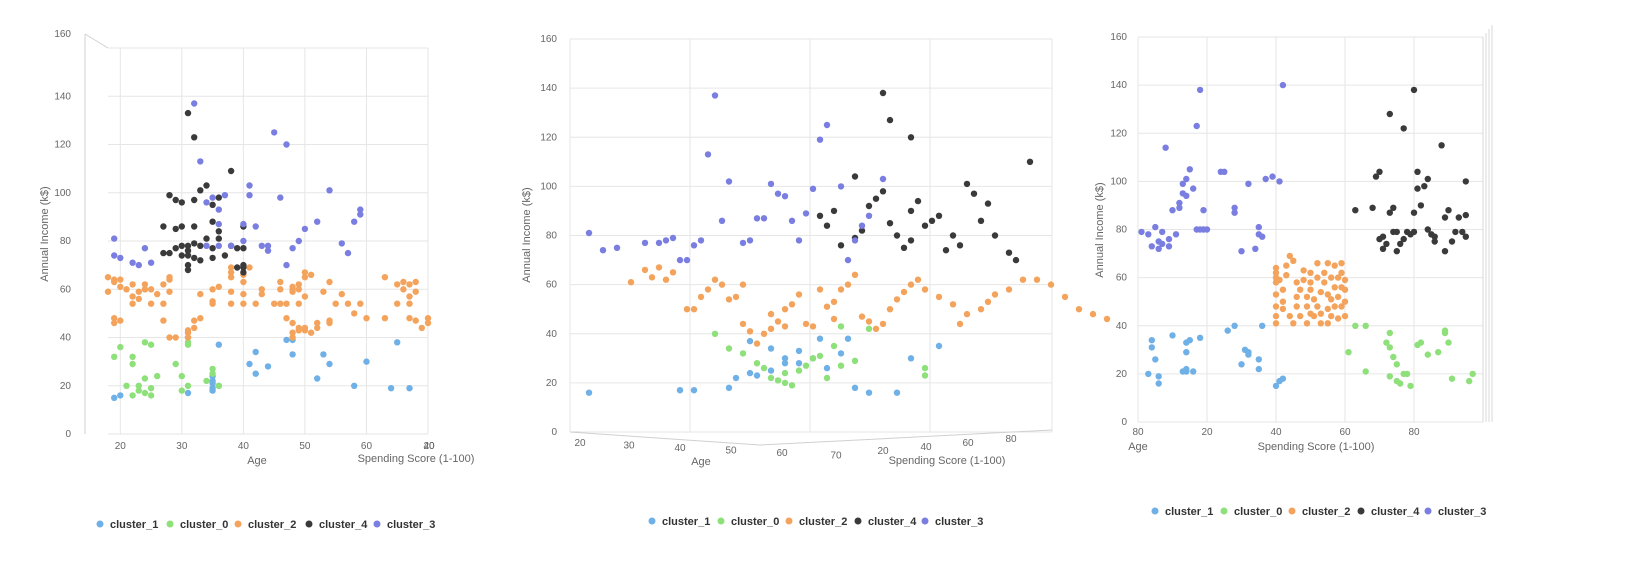 The image size is (1647, 584). I want to click on panel-2-x-tick: 30, so click(629, 446).